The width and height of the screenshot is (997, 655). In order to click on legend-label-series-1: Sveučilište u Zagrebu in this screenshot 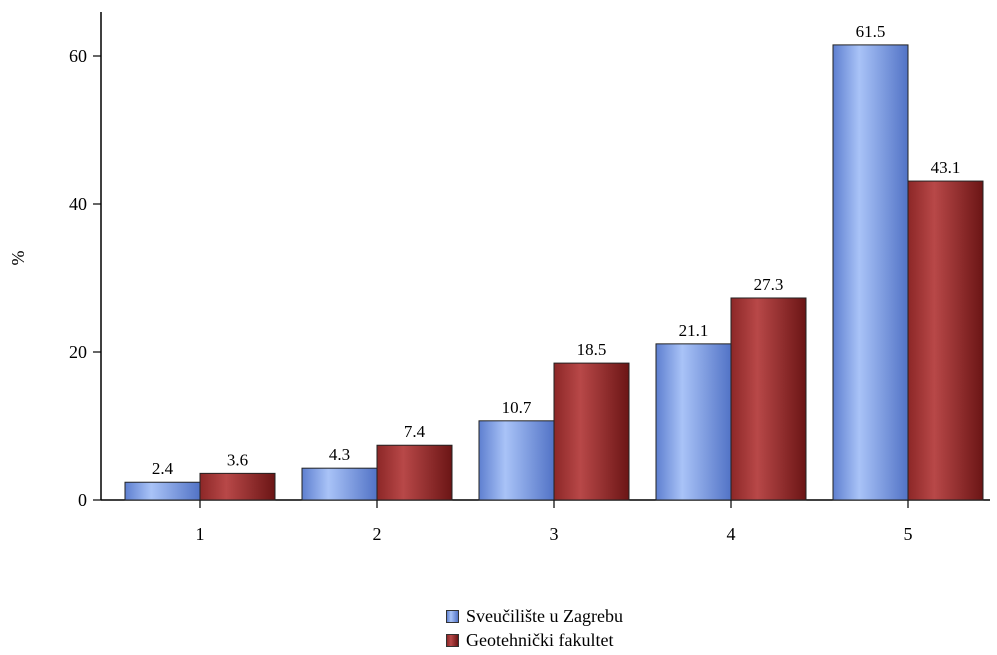, I will do `click(544, 616)`.